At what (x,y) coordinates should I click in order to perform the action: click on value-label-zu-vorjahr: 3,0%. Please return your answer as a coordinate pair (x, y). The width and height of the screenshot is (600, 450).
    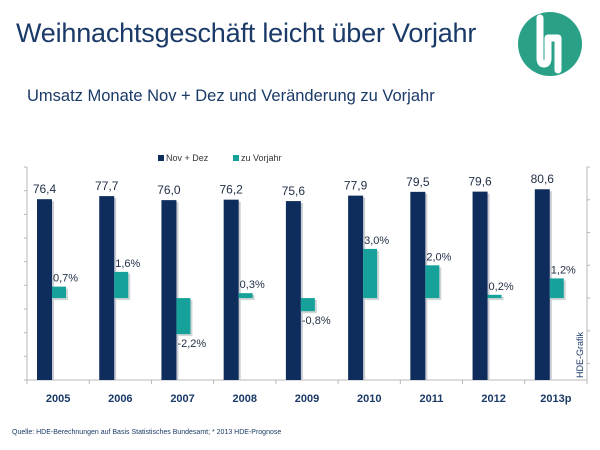
    Looking at the image, I should click on (376, 241).